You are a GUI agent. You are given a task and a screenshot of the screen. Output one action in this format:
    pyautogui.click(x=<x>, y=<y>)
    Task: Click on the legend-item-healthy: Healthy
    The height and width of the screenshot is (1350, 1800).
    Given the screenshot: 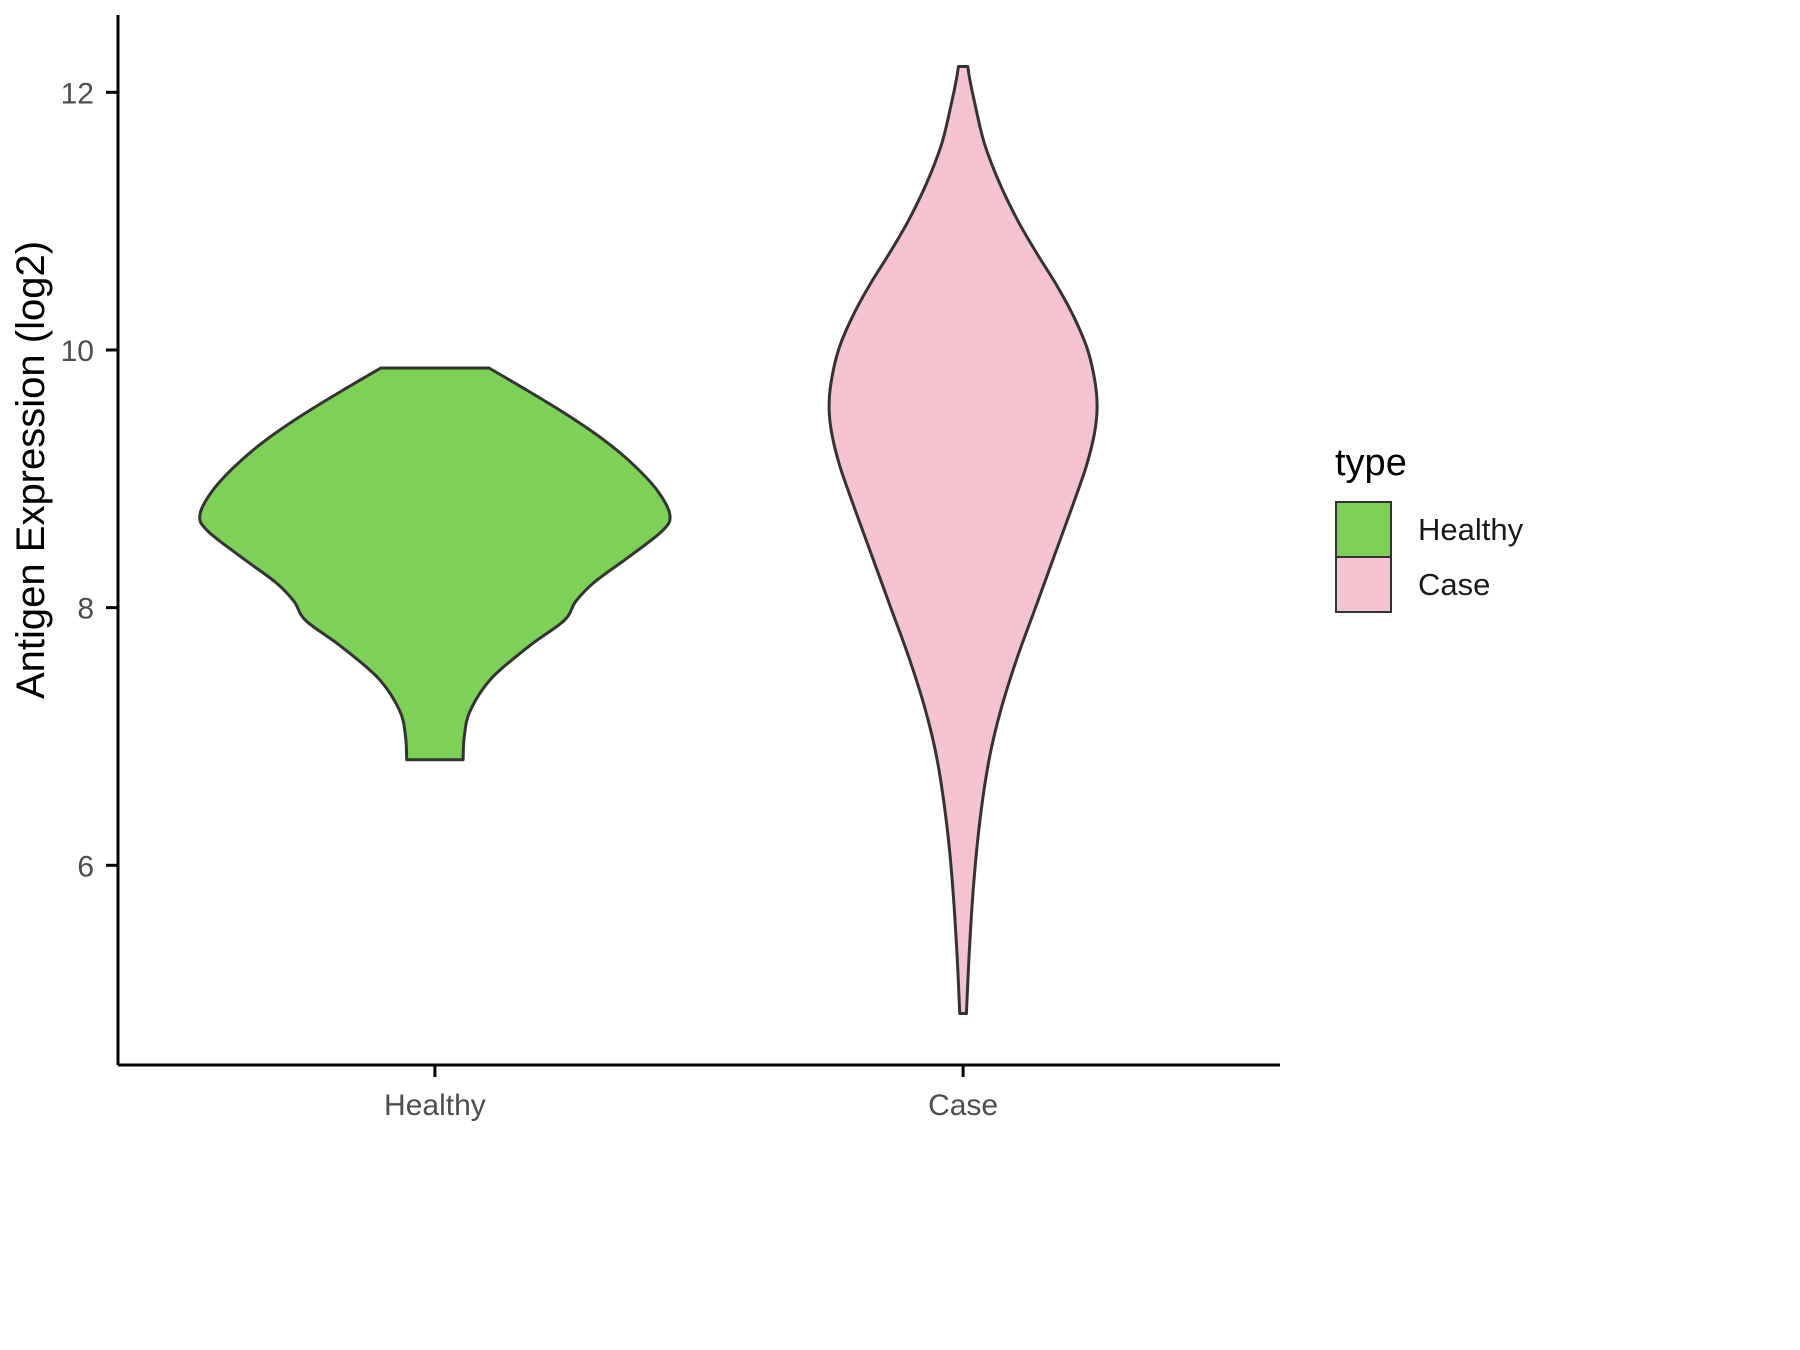 What is the action you would take?
    pyautogui.click(x=1429, y=529)
    